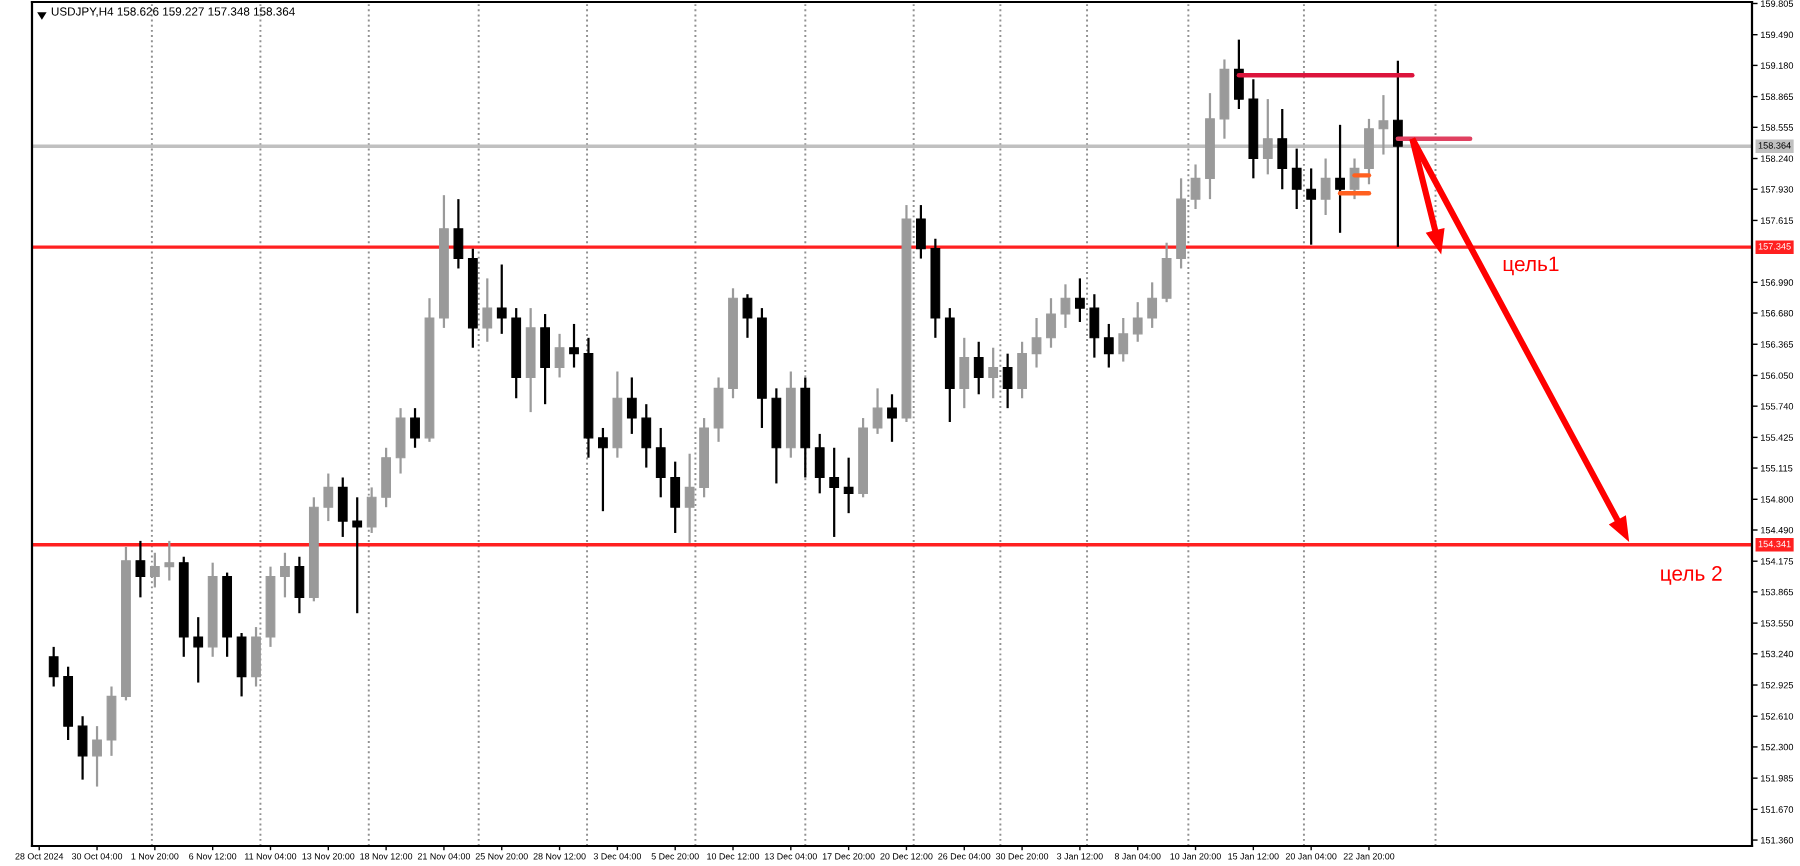 The width and height of the screenshot is (1800, 866). What do you see at coordinates (1691, 575) in the screenshot?
I see `annotation: цель 2` at bounding box center [1691, 575].